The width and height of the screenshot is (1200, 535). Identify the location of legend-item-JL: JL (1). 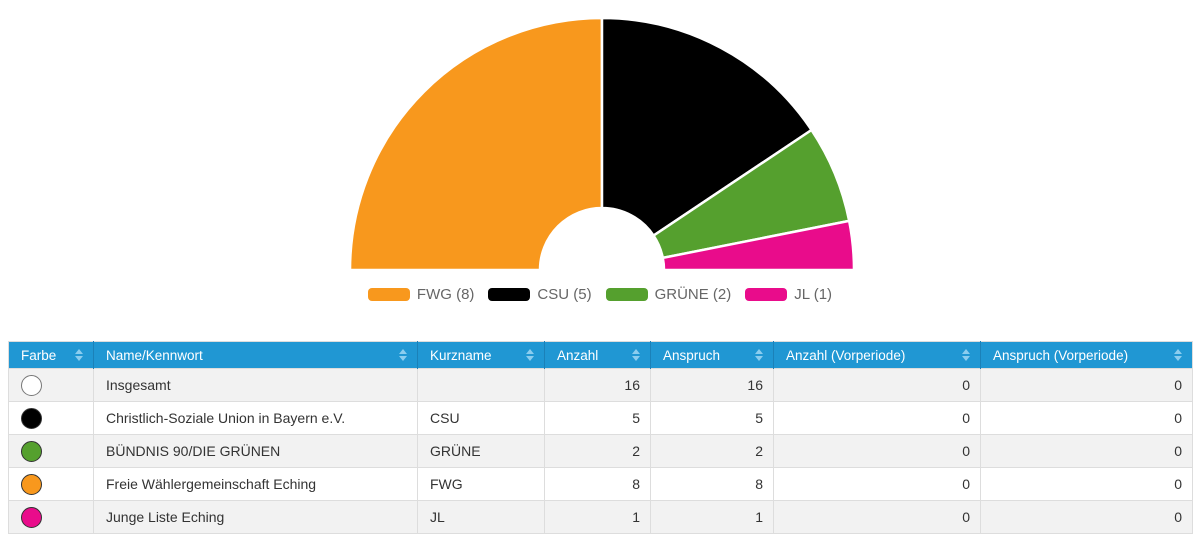
(788, 294).